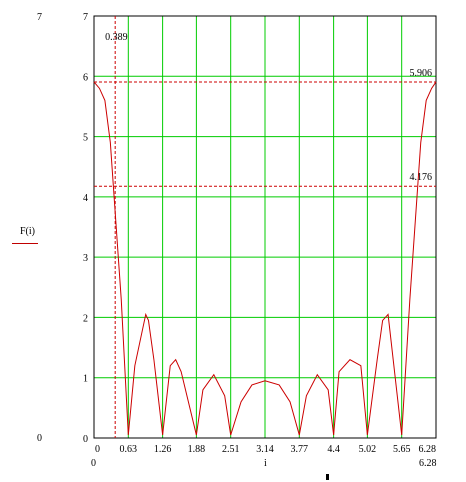  Describe the element at coordinates (333, 449) in the screenshot. I see `x-tick-label-7: 4.4` at that location.